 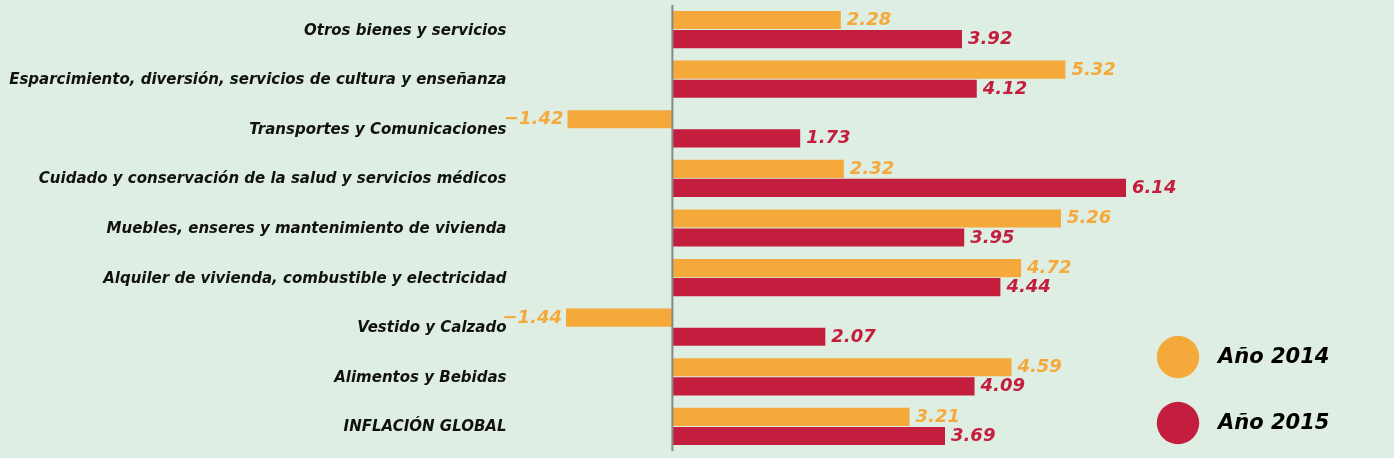 I want to click on data-label: 4.59, so click(x=1039, y=366).